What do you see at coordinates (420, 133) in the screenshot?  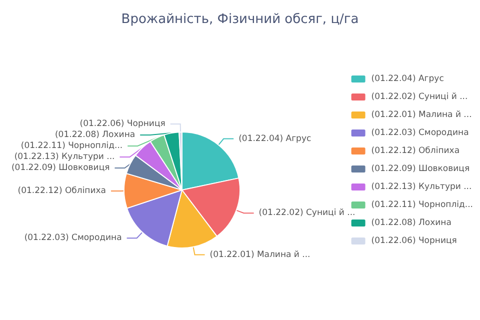 I see `legend-label: (01.22.03) Смородина` at bounding box center [420, 133].